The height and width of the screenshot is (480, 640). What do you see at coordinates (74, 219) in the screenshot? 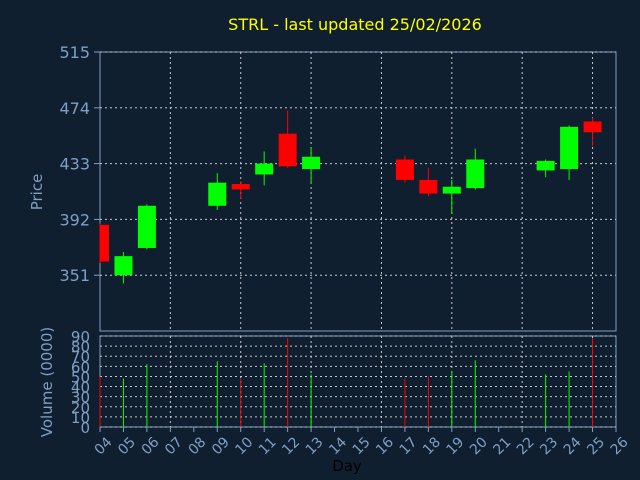
I see `price-tick-label: 392` at bounding box center [74, 219].